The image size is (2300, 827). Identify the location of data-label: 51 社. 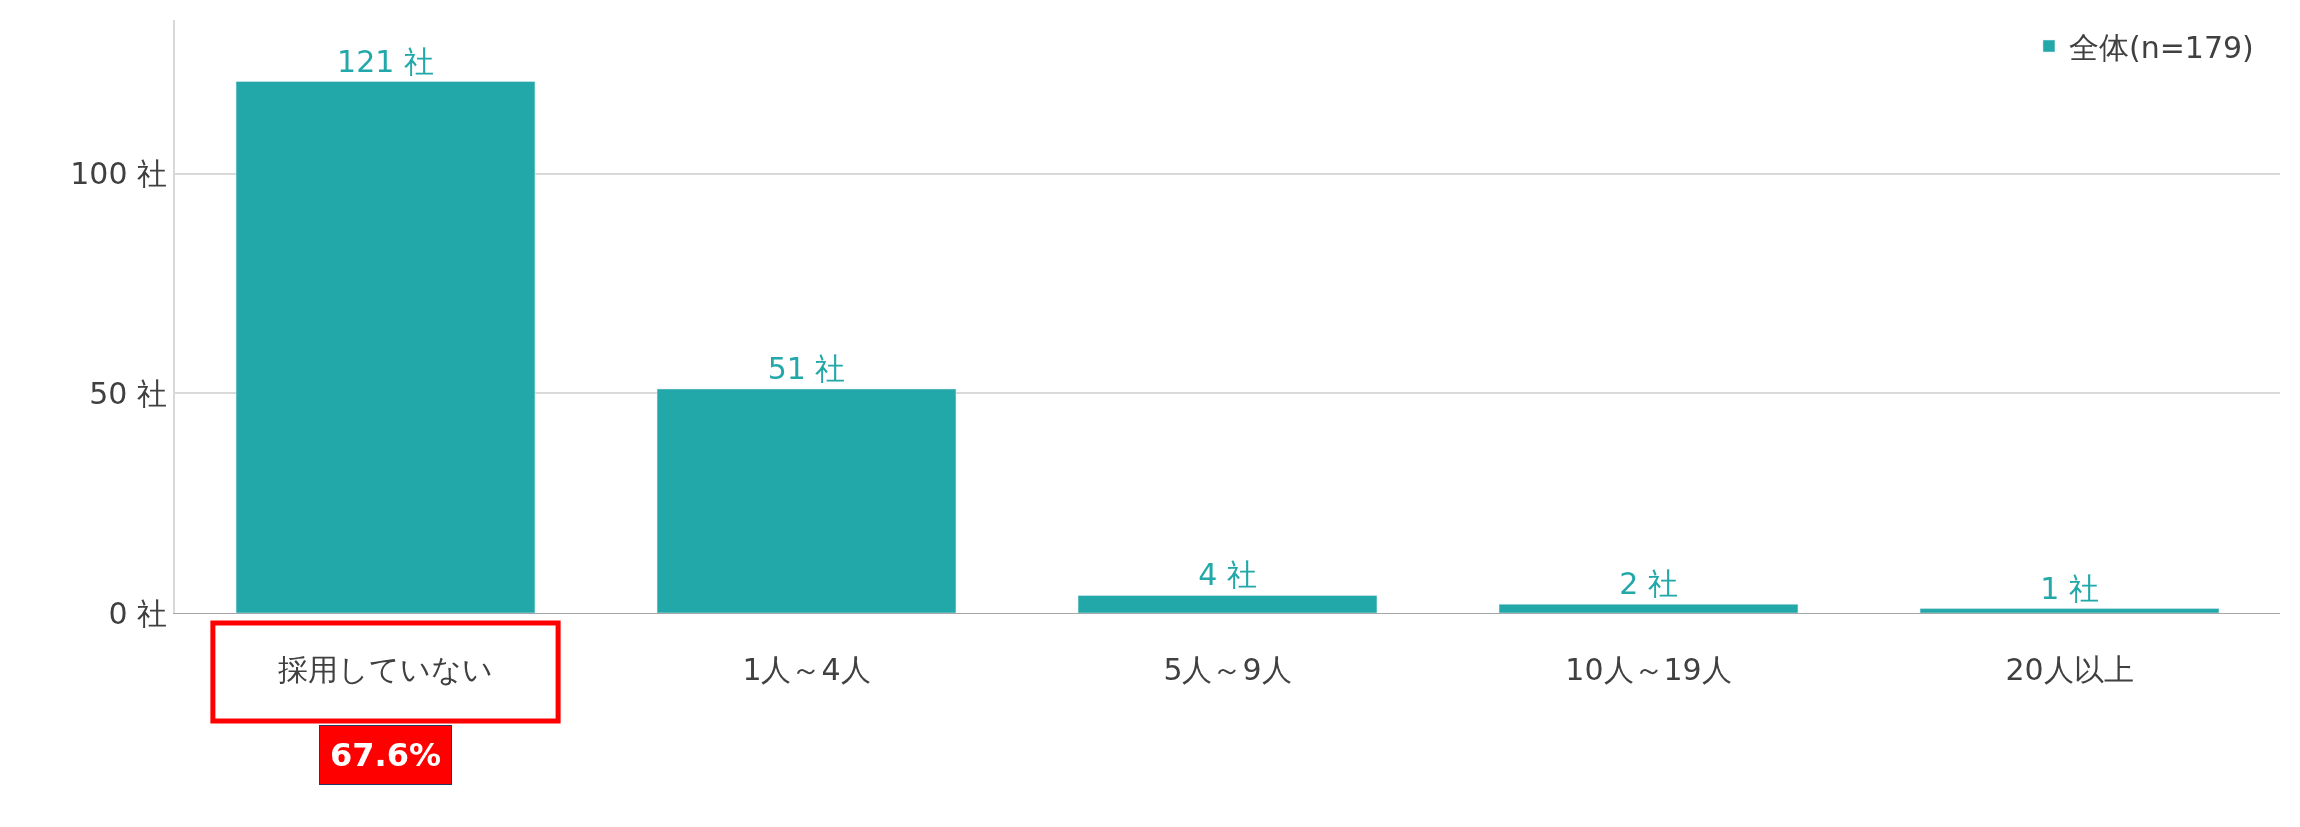
(806, 368).